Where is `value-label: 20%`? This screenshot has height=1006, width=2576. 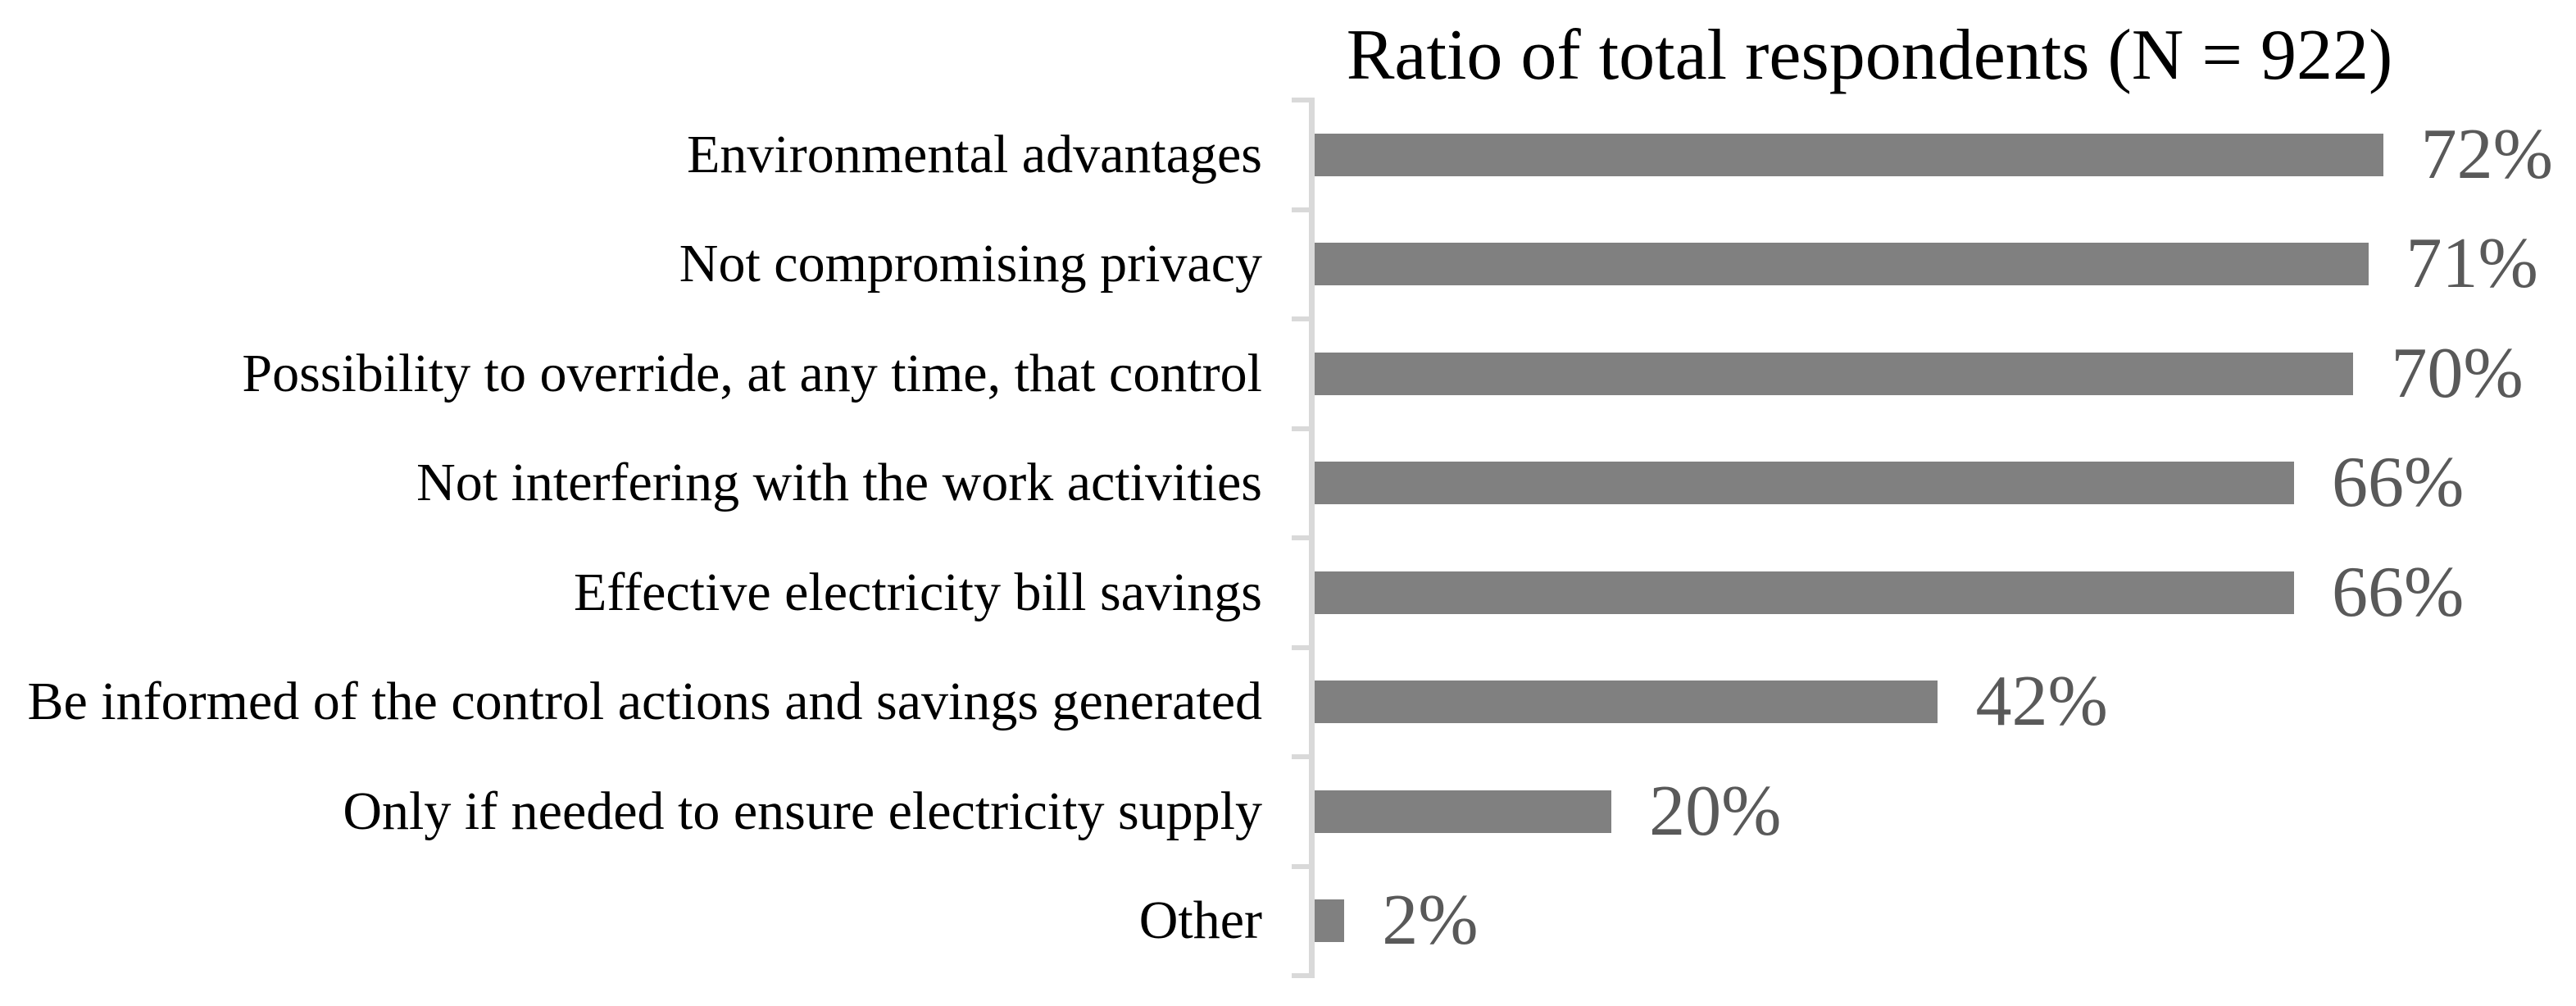 value-label: 20% is located at coordinates (1715, 811).